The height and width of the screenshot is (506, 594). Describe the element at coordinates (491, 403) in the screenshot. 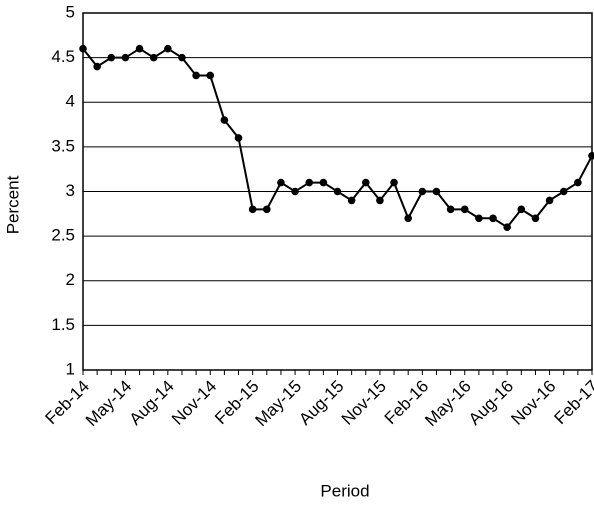

I see `x-tick-label: Aug-16` at that location.